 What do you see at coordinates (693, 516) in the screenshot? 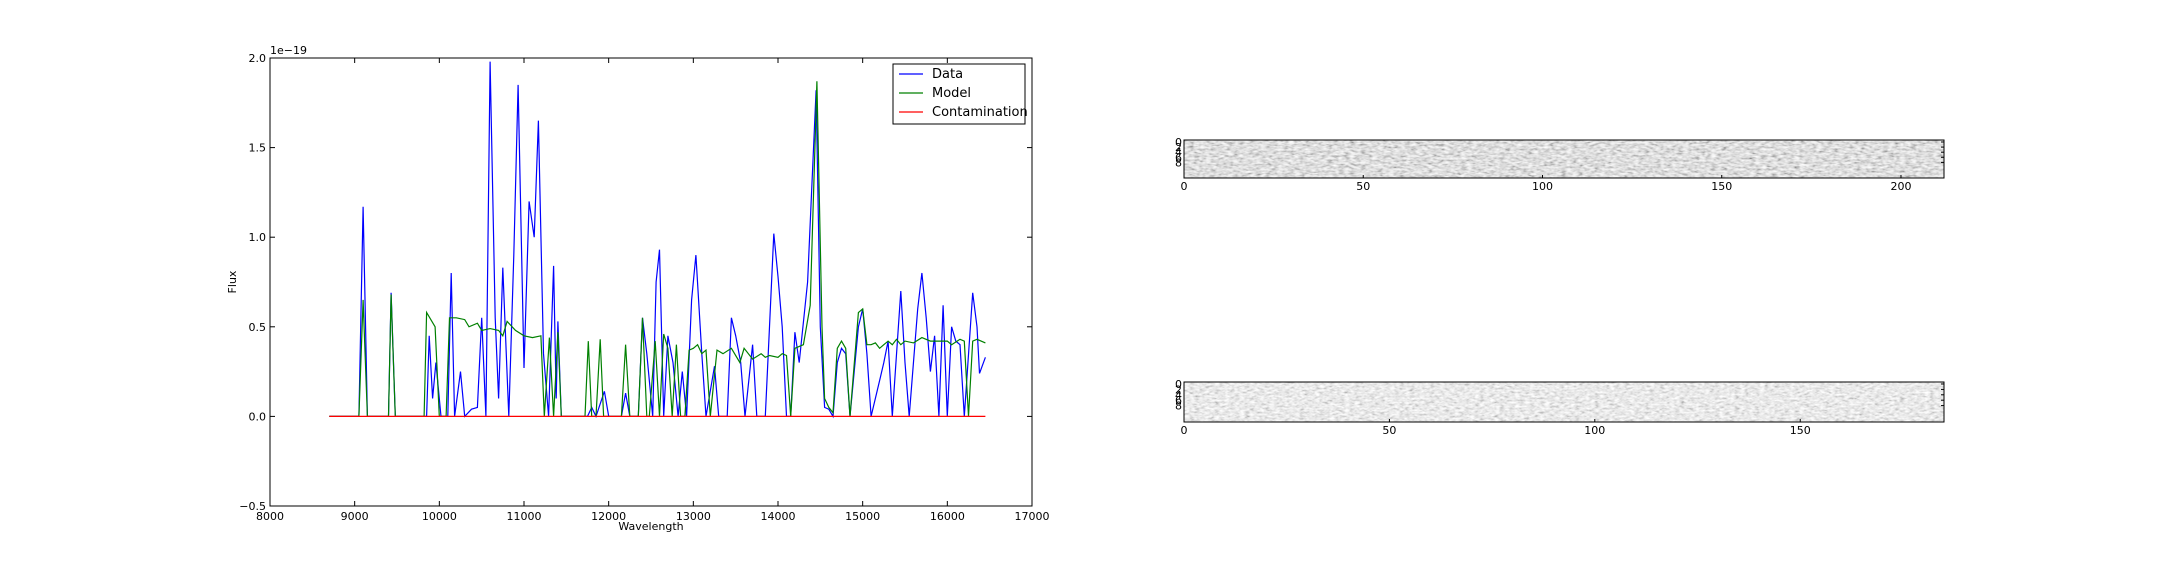
I see `x-tick-label: 13000` at bounding box center [693, 516].